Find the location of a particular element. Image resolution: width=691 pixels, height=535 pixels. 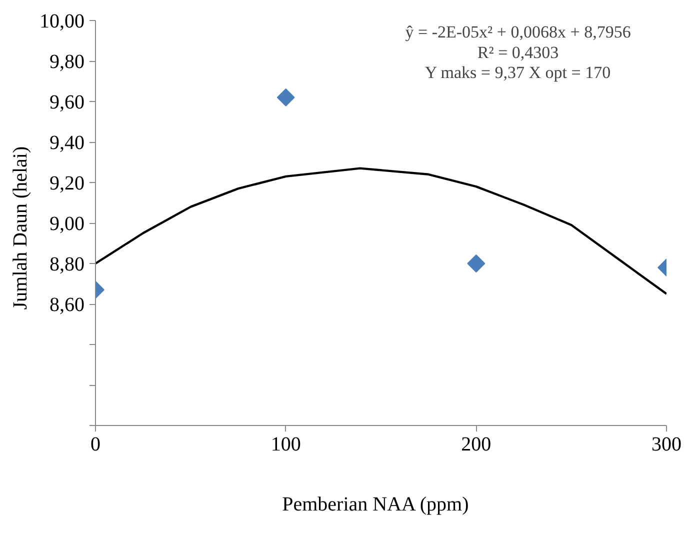

y-tick-label: 9,40 is located at coordinates (67, 143).